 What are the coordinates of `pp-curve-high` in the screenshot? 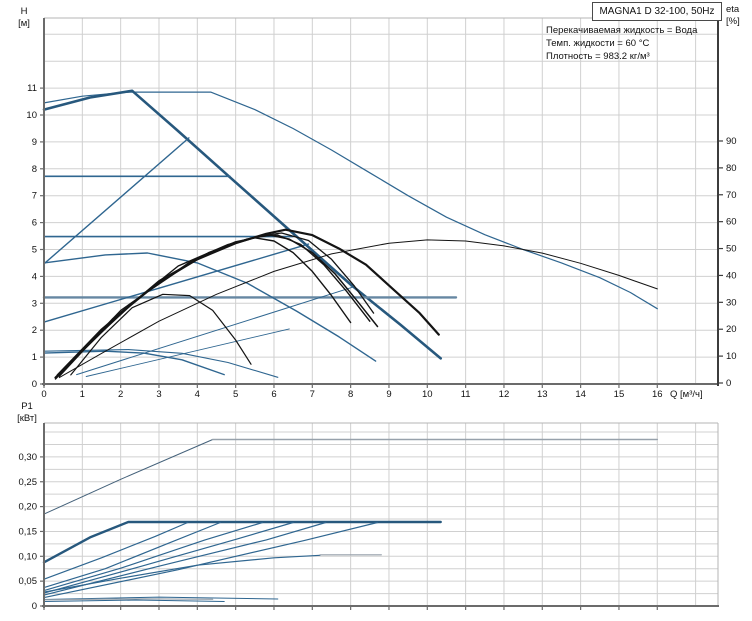 It's located at (116, 201).